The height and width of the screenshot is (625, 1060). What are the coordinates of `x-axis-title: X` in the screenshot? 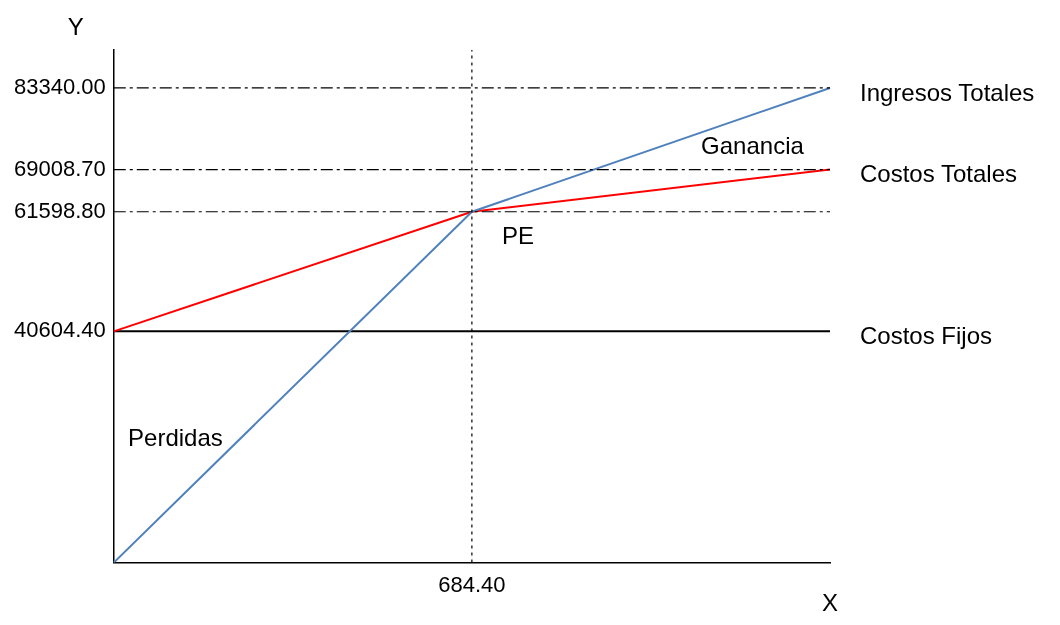 It's located at (830, 603).